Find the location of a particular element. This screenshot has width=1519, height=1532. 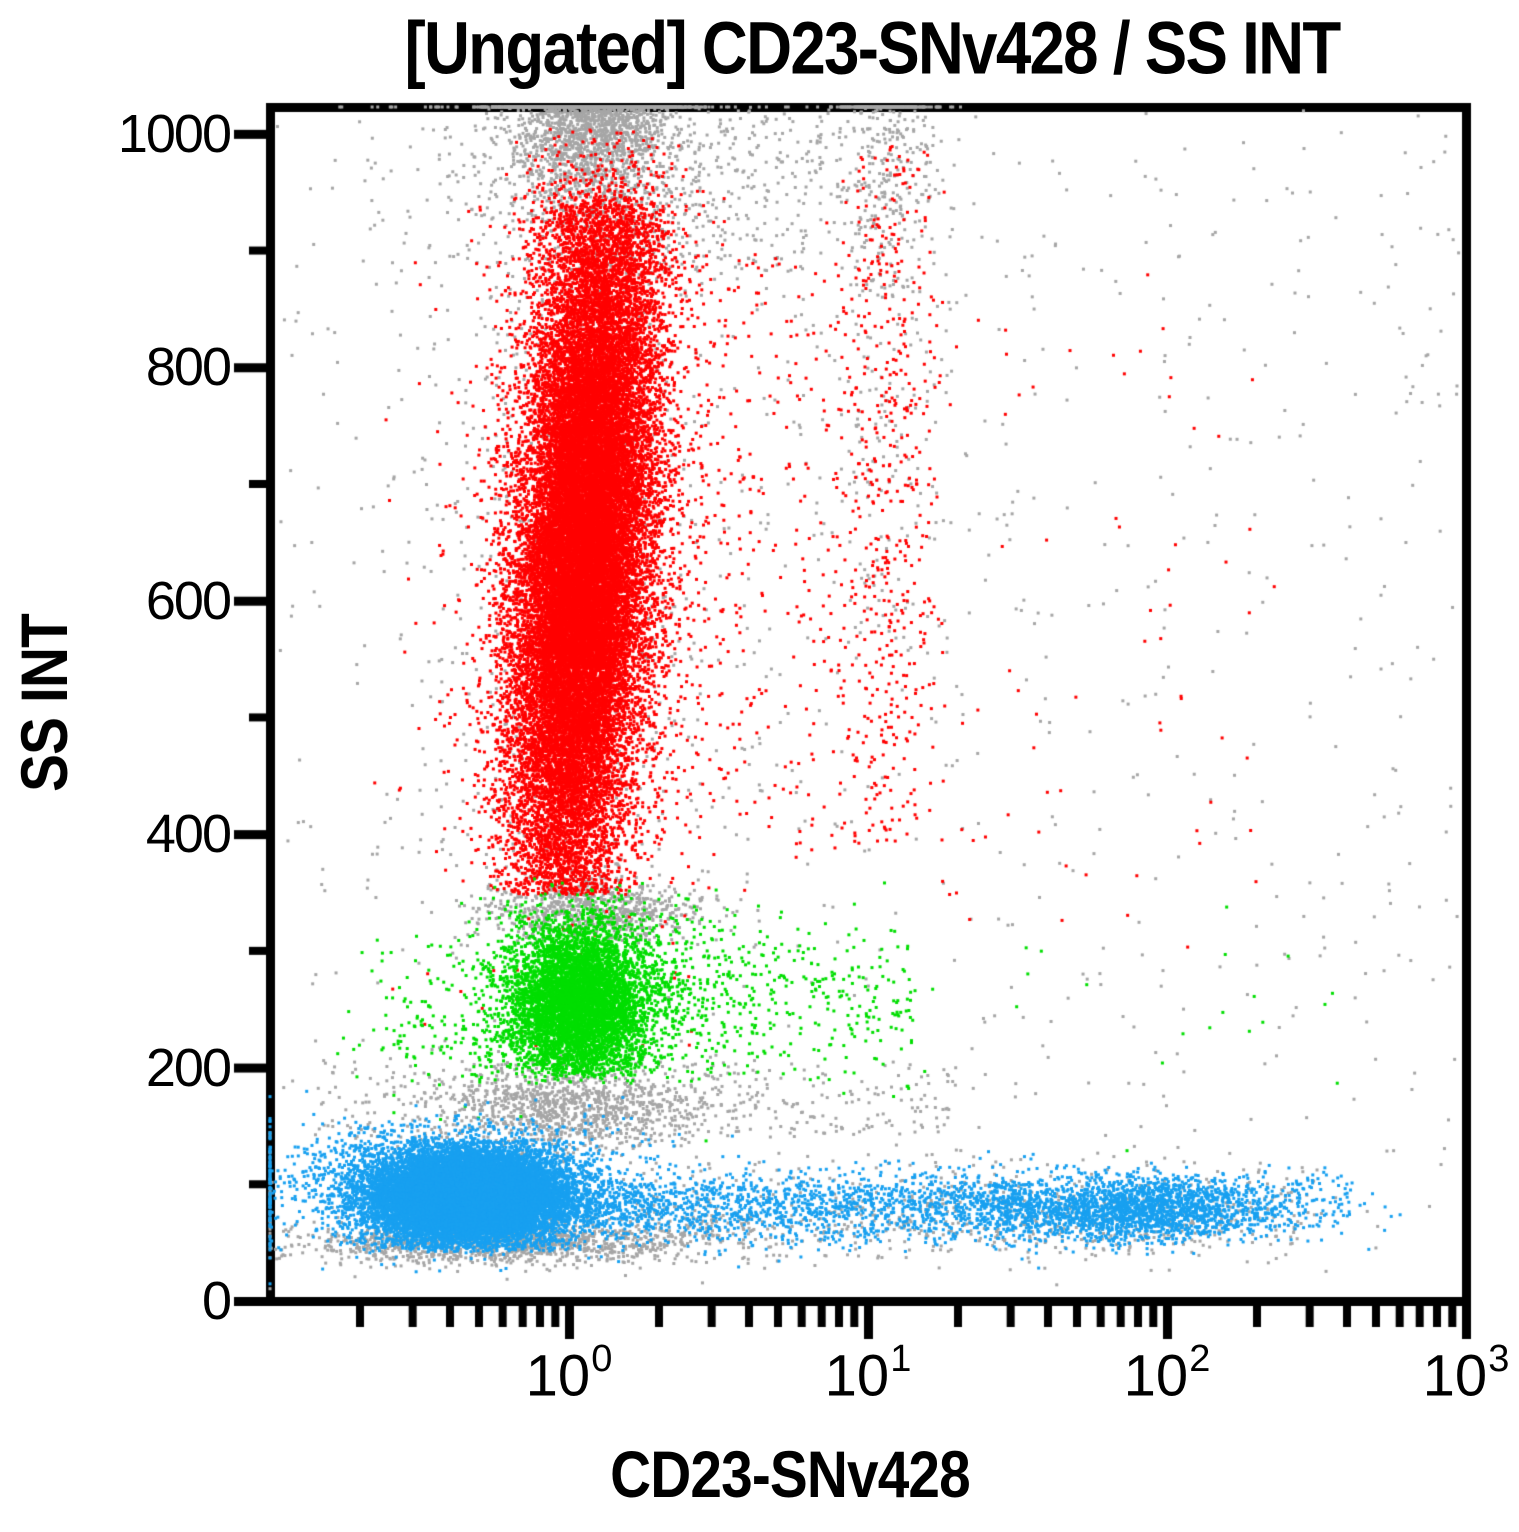

y-tick-label: 800 is located at coordinates (188, 367).